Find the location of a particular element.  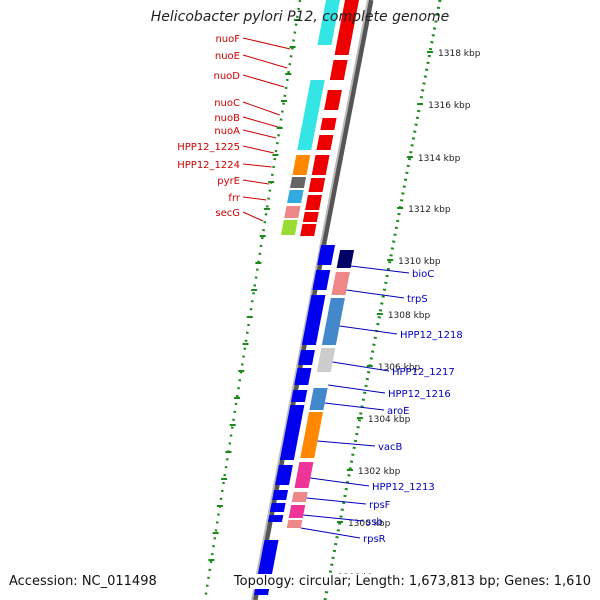

gene-label-nuof: nuoF is located at coordinates (227, 39).